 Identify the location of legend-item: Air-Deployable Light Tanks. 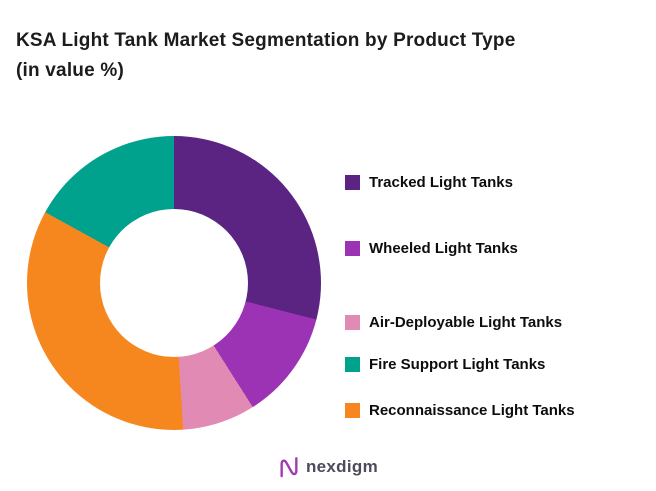
(495, 322).